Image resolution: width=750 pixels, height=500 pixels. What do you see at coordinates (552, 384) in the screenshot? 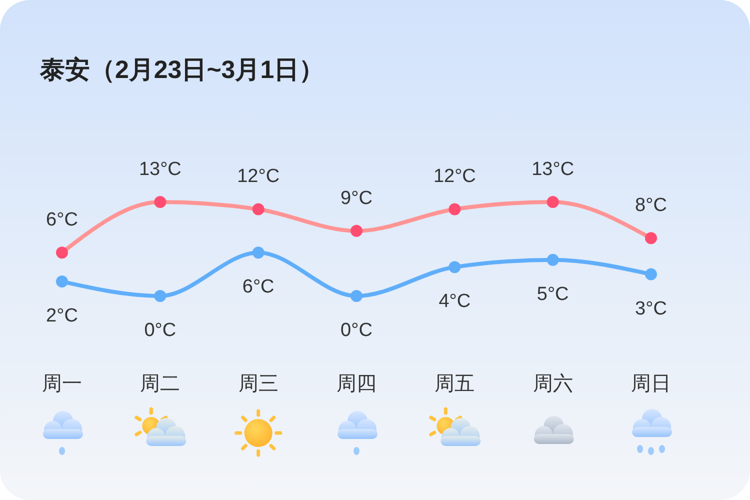
I see `x-tick-label: 周六` at bounding box center [552, 384].